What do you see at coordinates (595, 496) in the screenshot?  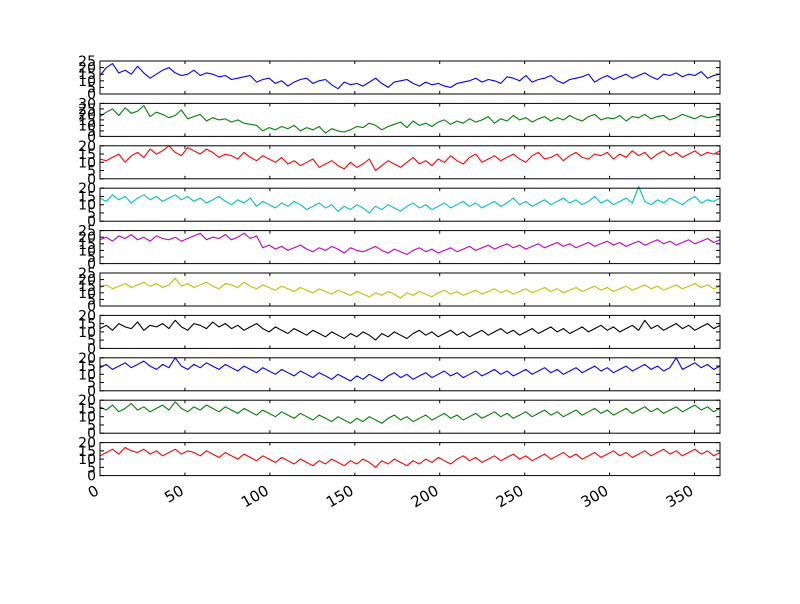 I see `x-tick-label: 300` at bounding box center [595, 496].